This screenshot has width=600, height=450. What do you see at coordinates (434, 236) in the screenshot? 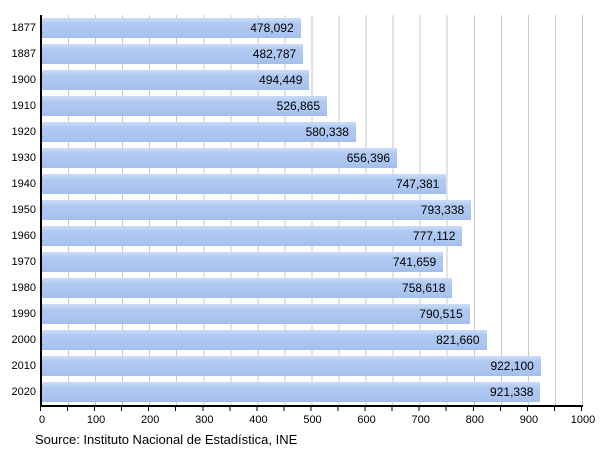
I see `bar-value-label: 777,112` at bounding box center [434, 236].